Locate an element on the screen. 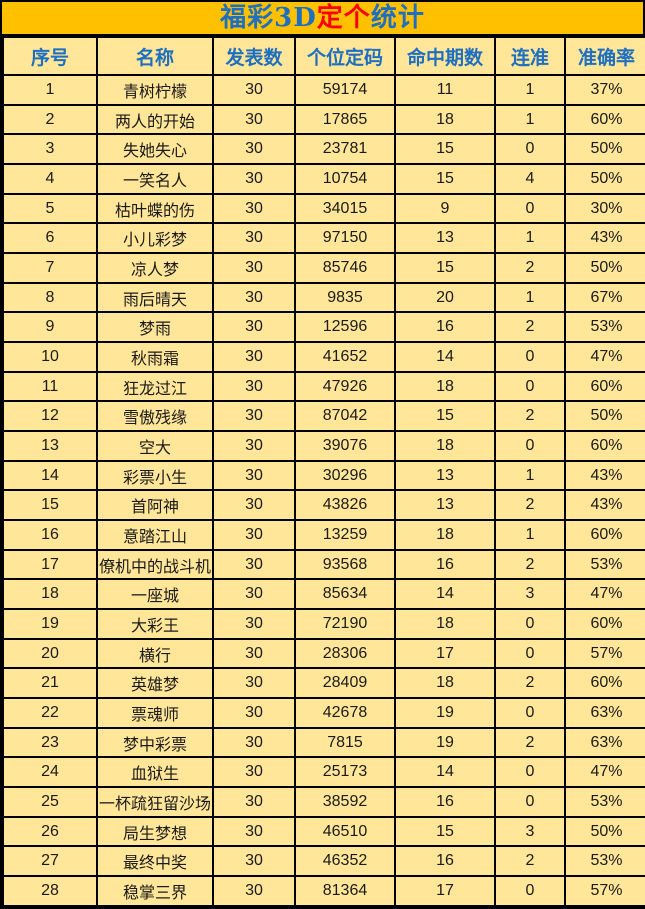 The height and width of the screenshot is (909, 645). cell-name: 首阿神 is located at coordinates (155, 505).